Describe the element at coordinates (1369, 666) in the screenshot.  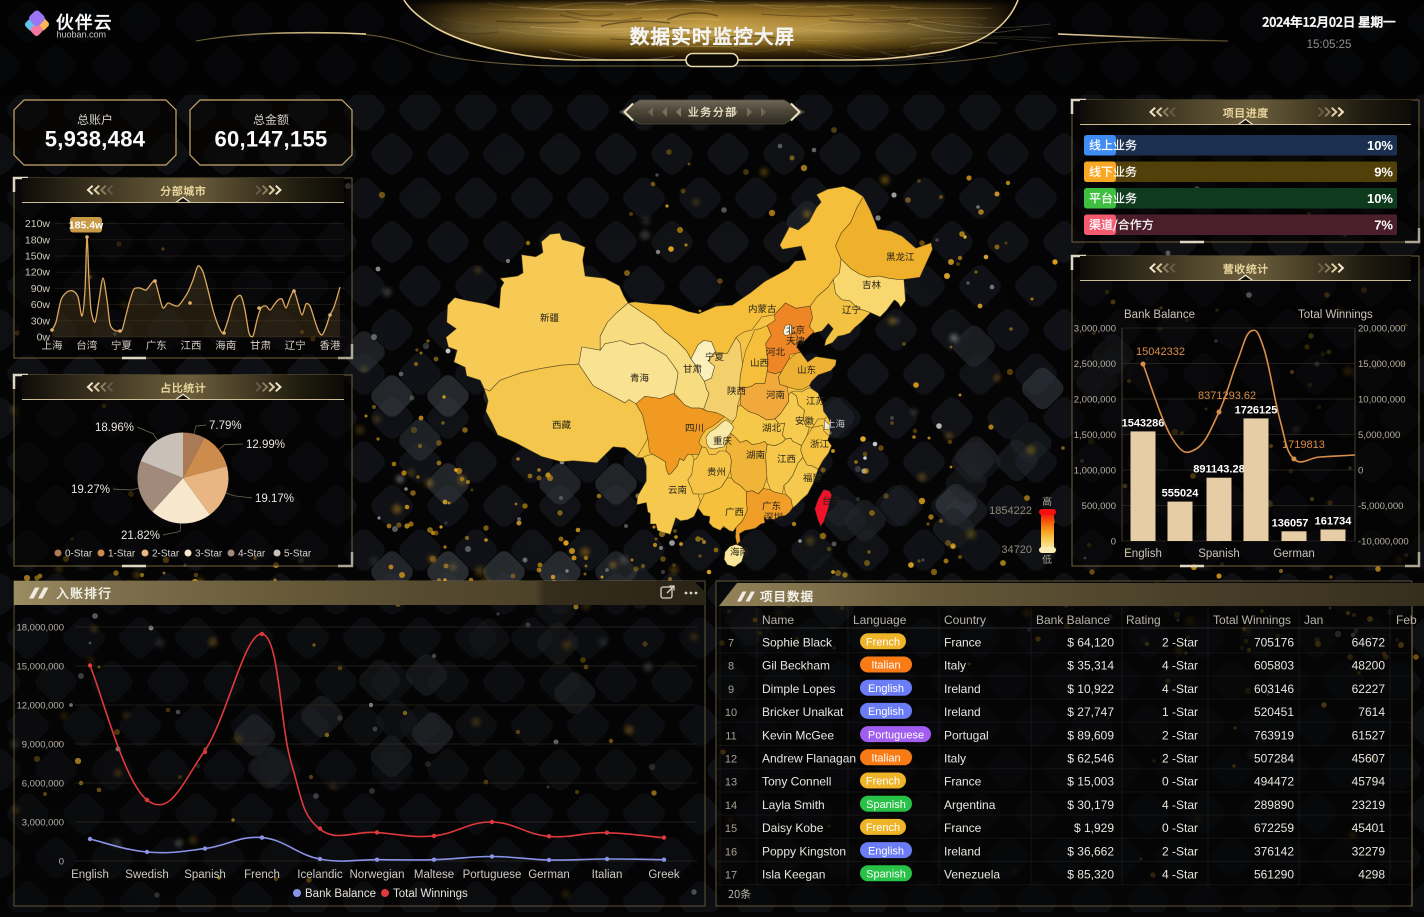
I see `svg-text: 48200` at that location.